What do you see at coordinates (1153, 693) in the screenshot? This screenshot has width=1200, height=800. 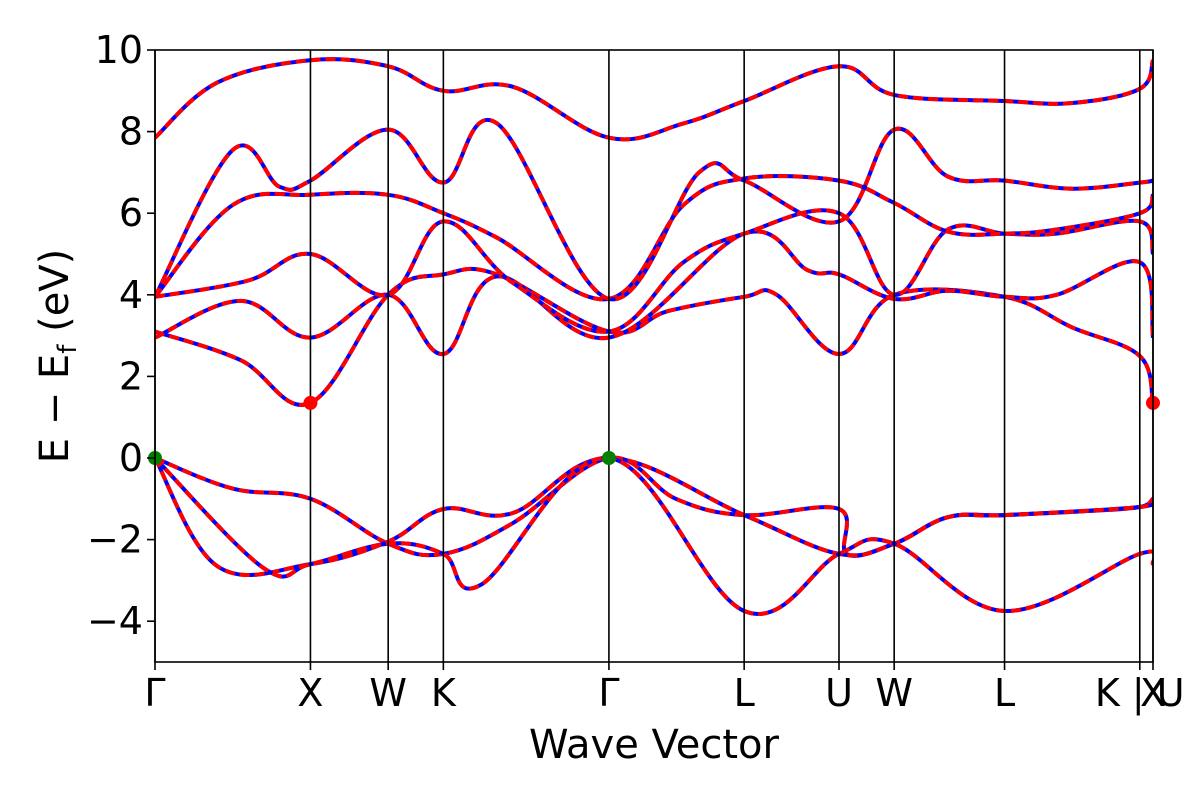 I see `x-tick-label-10: X` at bounding box center [1153, 693].